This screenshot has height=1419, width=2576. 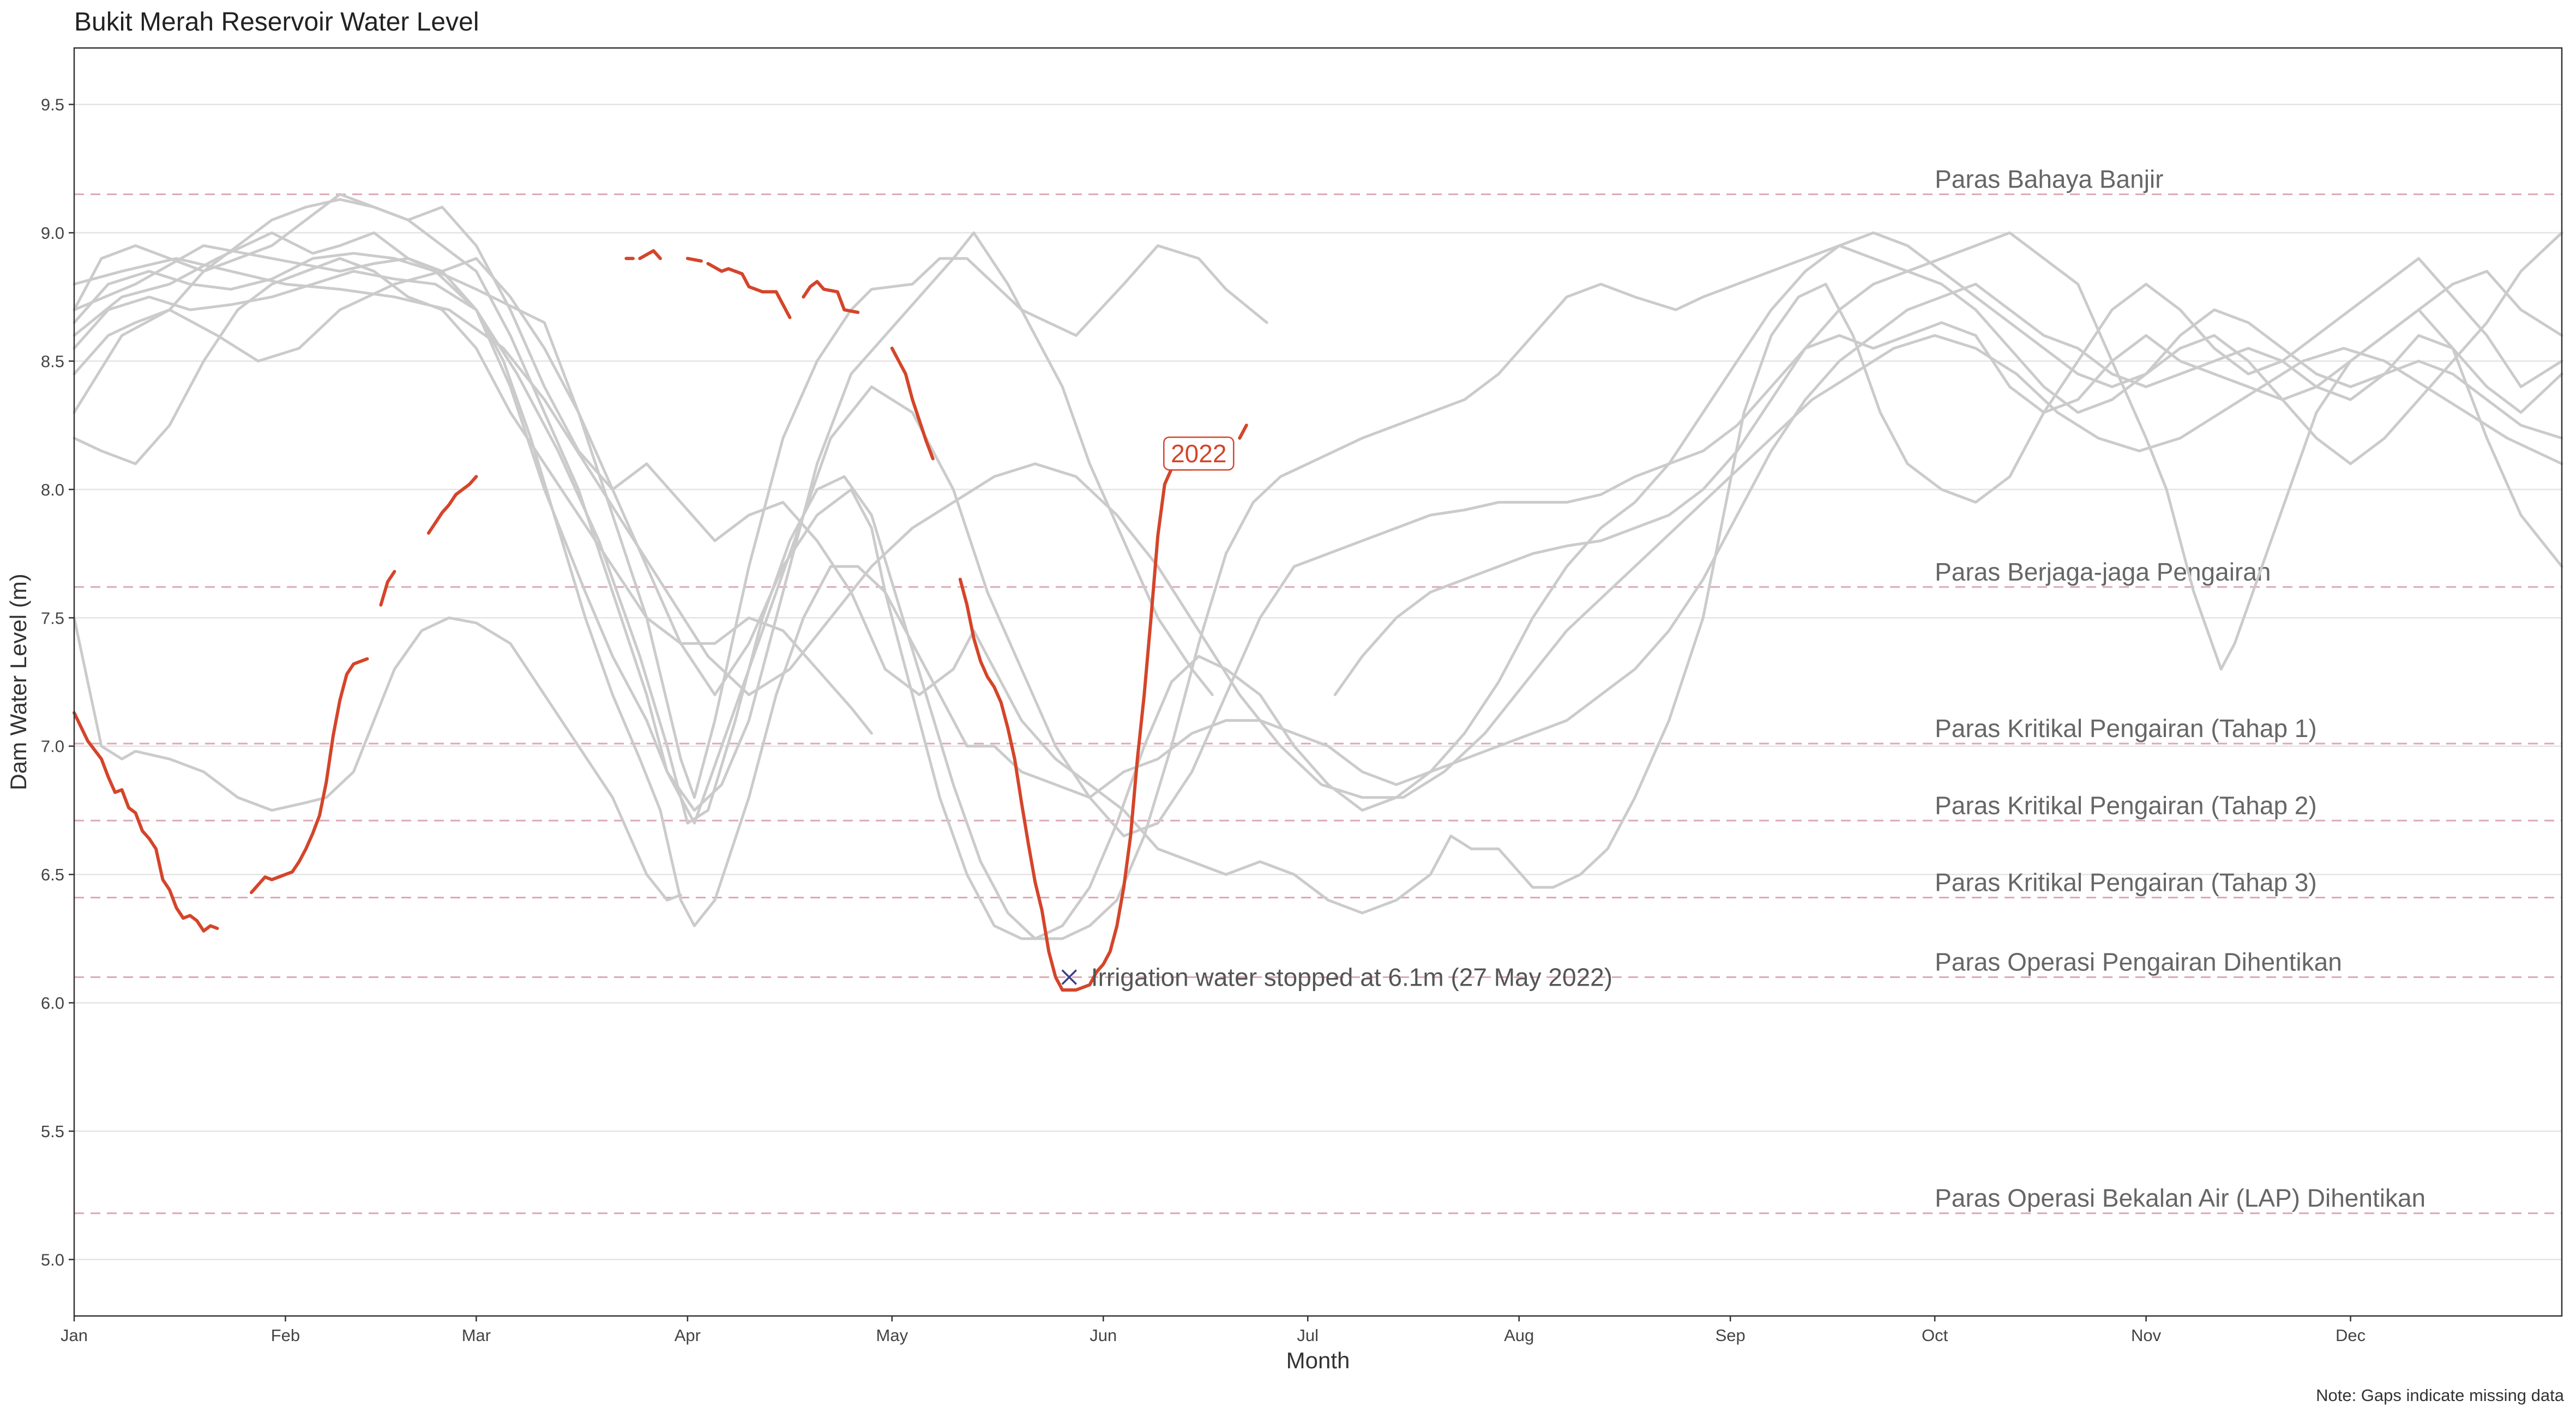 What do you see at coordinates (2146, 1336) in the screenshot?
I see `x-tick-label: Nov` at bounding box center [2146, 1336].